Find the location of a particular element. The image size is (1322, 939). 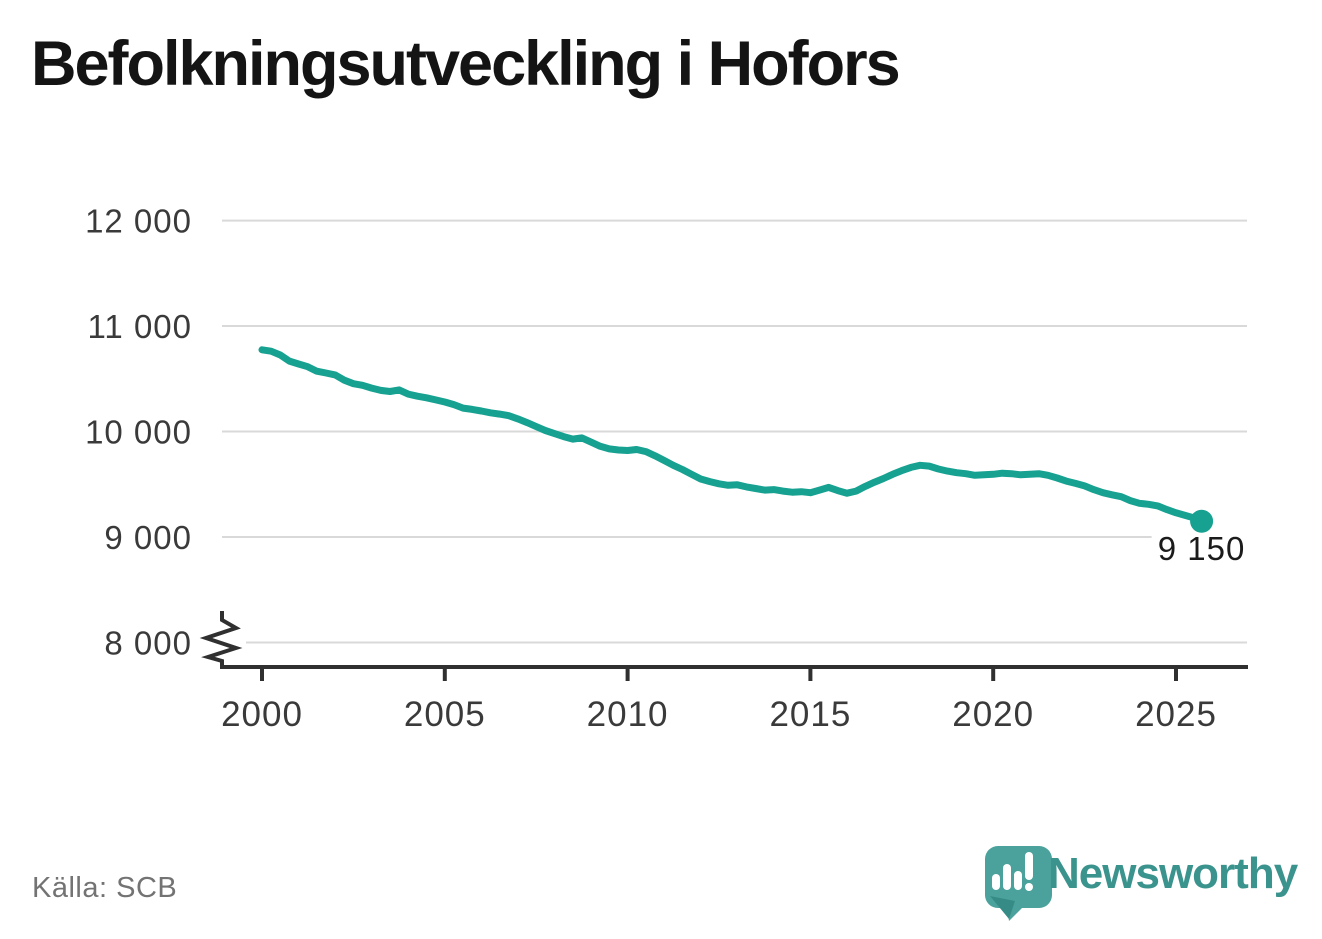

brand-name: Newsworthy is located at coordinates (1173, 873).